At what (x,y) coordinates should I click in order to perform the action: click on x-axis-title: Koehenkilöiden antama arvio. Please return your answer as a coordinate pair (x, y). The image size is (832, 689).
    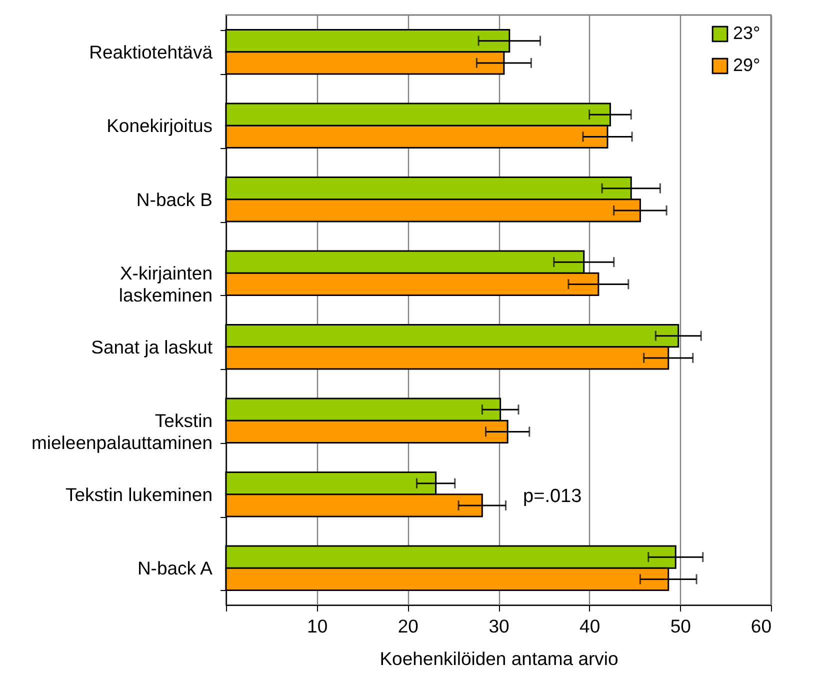
    Looking at the image, I should click on (499, 658).